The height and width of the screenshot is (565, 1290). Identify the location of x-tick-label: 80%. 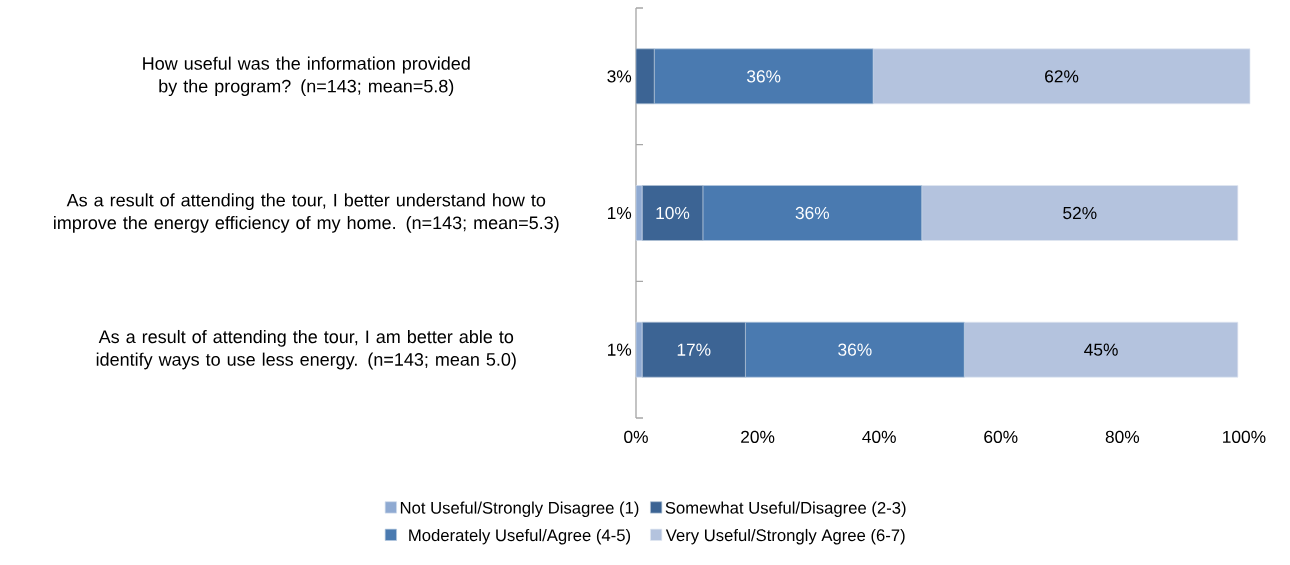
(1122, 436).